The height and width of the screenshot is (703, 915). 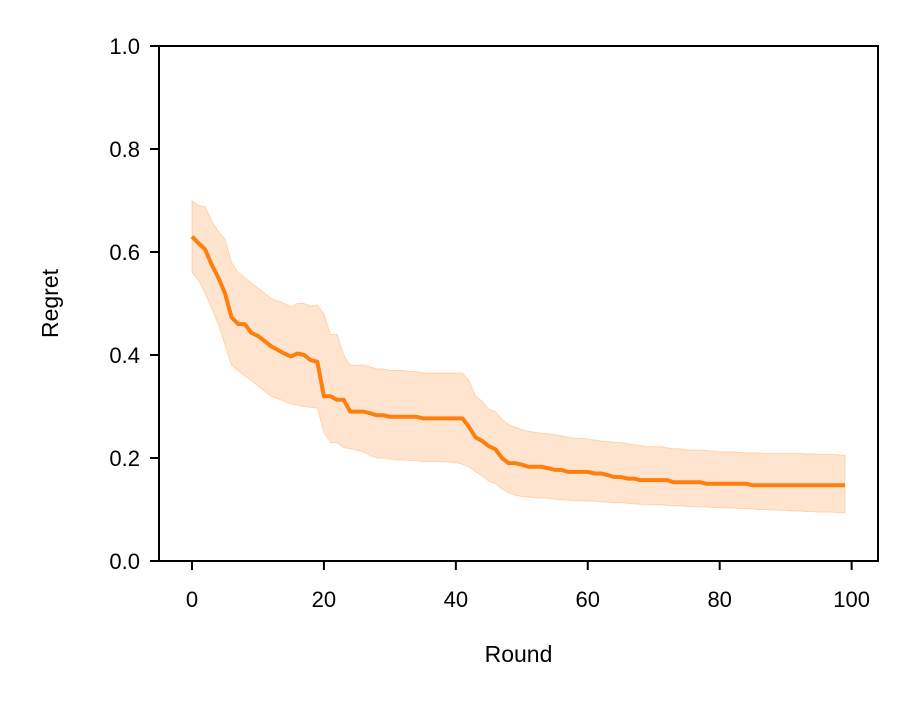 I want to click on x-axis-label: Round, so click(x=519, y=654).